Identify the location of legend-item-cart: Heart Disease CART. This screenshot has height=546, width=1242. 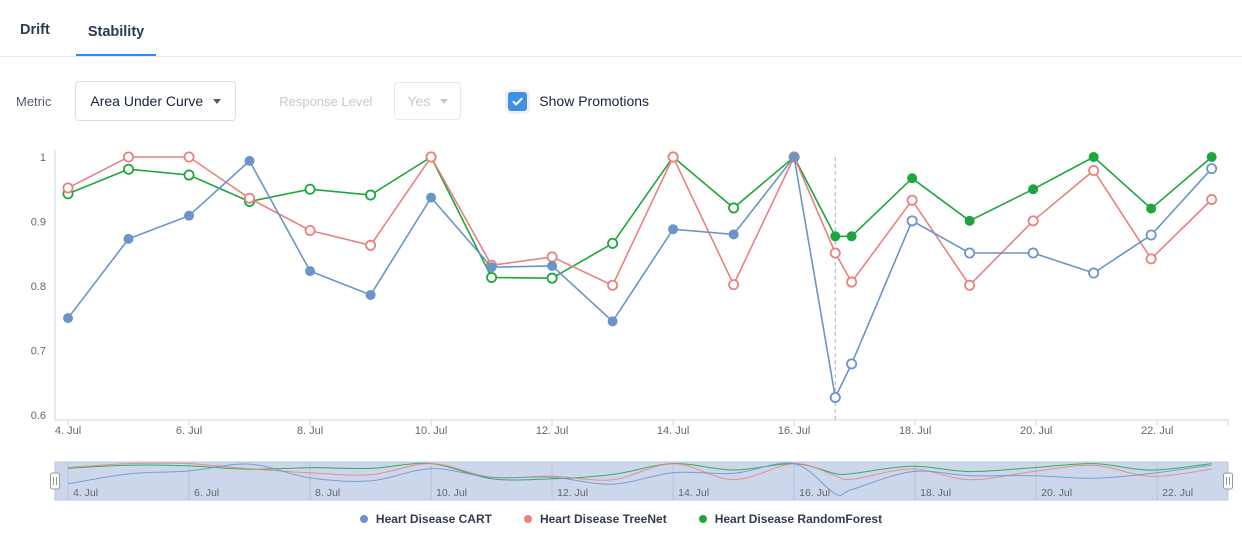
(425, 519).